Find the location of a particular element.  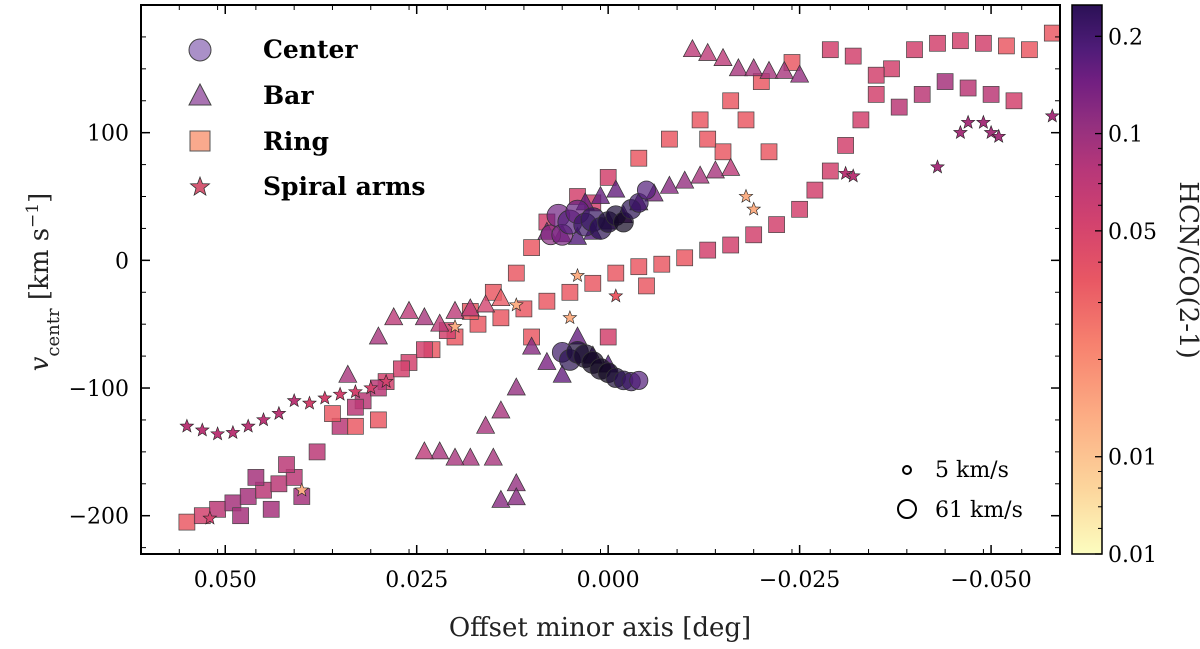

legend-marker-bar is located at coordinates (200, 94).